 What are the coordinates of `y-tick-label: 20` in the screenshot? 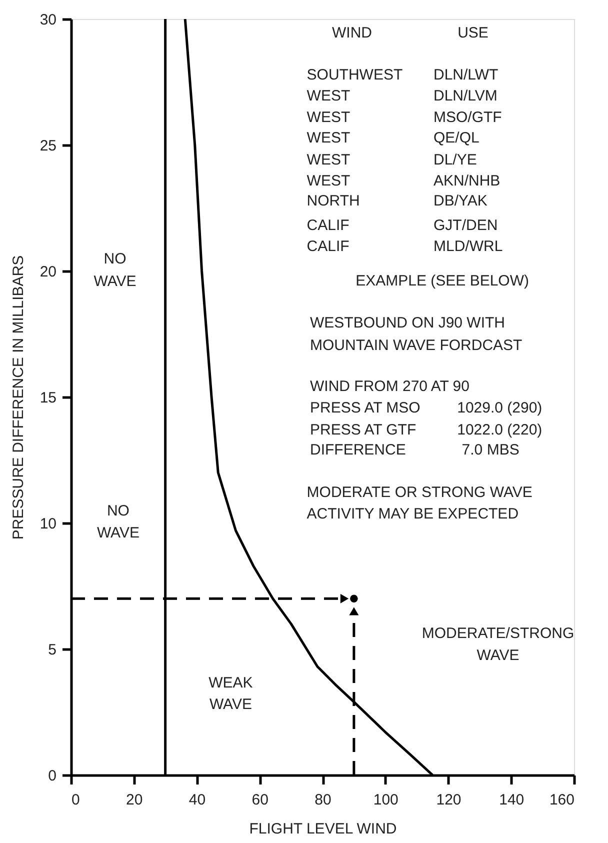 It's located at (48, 272).